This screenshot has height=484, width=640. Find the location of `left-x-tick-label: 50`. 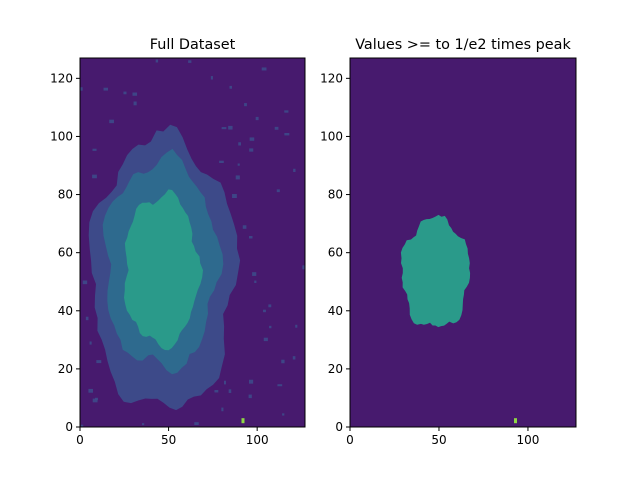

left-x-tick-label: 50 is located at coordinates (168, 440).